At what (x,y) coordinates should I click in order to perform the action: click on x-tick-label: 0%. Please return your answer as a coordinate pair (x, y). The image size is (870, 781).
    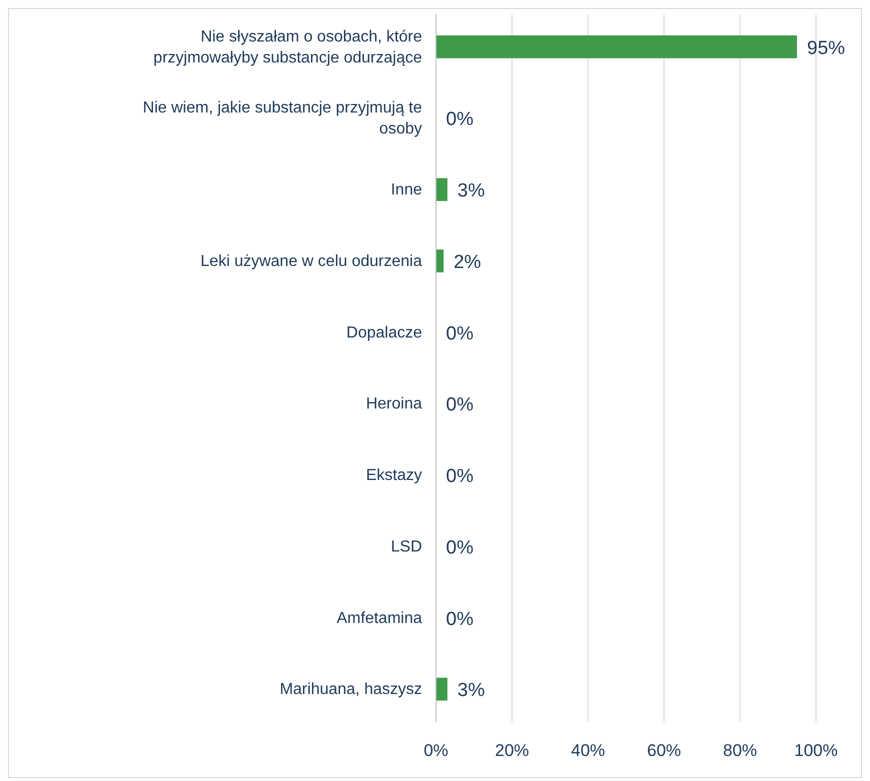
    Looking at the image, I should click on (436, 750).